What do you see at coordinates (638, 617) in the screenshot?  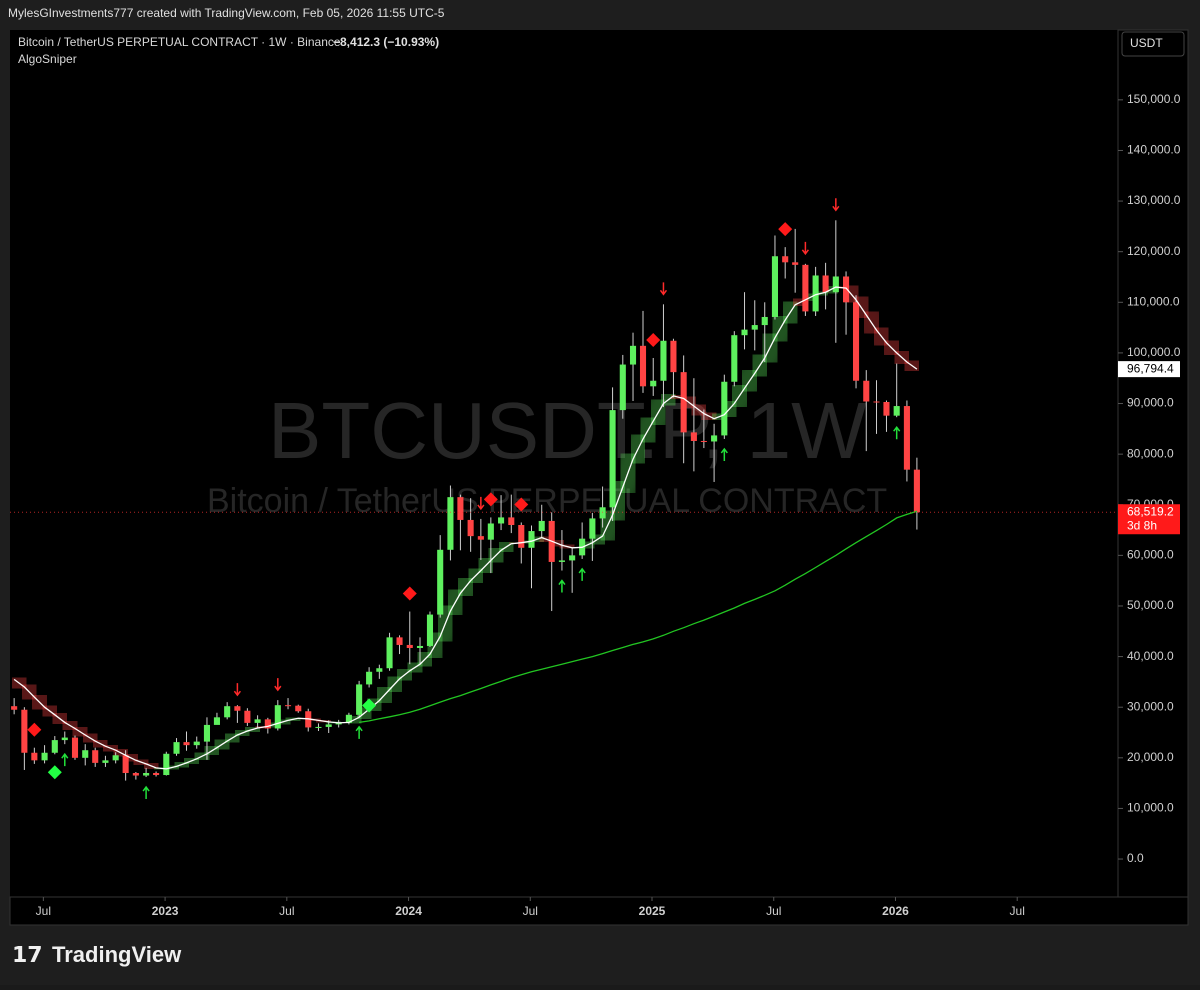 I see `long-ma-line` at bounding box center [638, 617].